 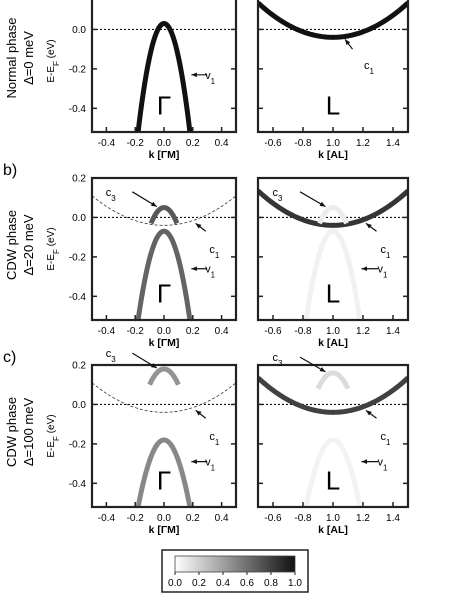 What do you see at coordinates (19, 221) in the screenshot?
I see `row-label-2: b) CDW phase Δ=20 meV` at bounding box center [19, 221].